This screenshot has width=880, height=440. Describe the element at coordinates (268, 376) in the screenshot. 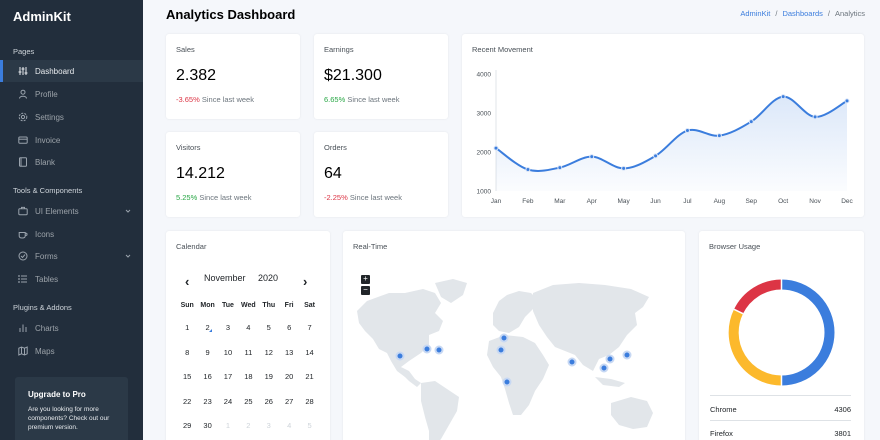

I see `calendar-day: 19` at that location.